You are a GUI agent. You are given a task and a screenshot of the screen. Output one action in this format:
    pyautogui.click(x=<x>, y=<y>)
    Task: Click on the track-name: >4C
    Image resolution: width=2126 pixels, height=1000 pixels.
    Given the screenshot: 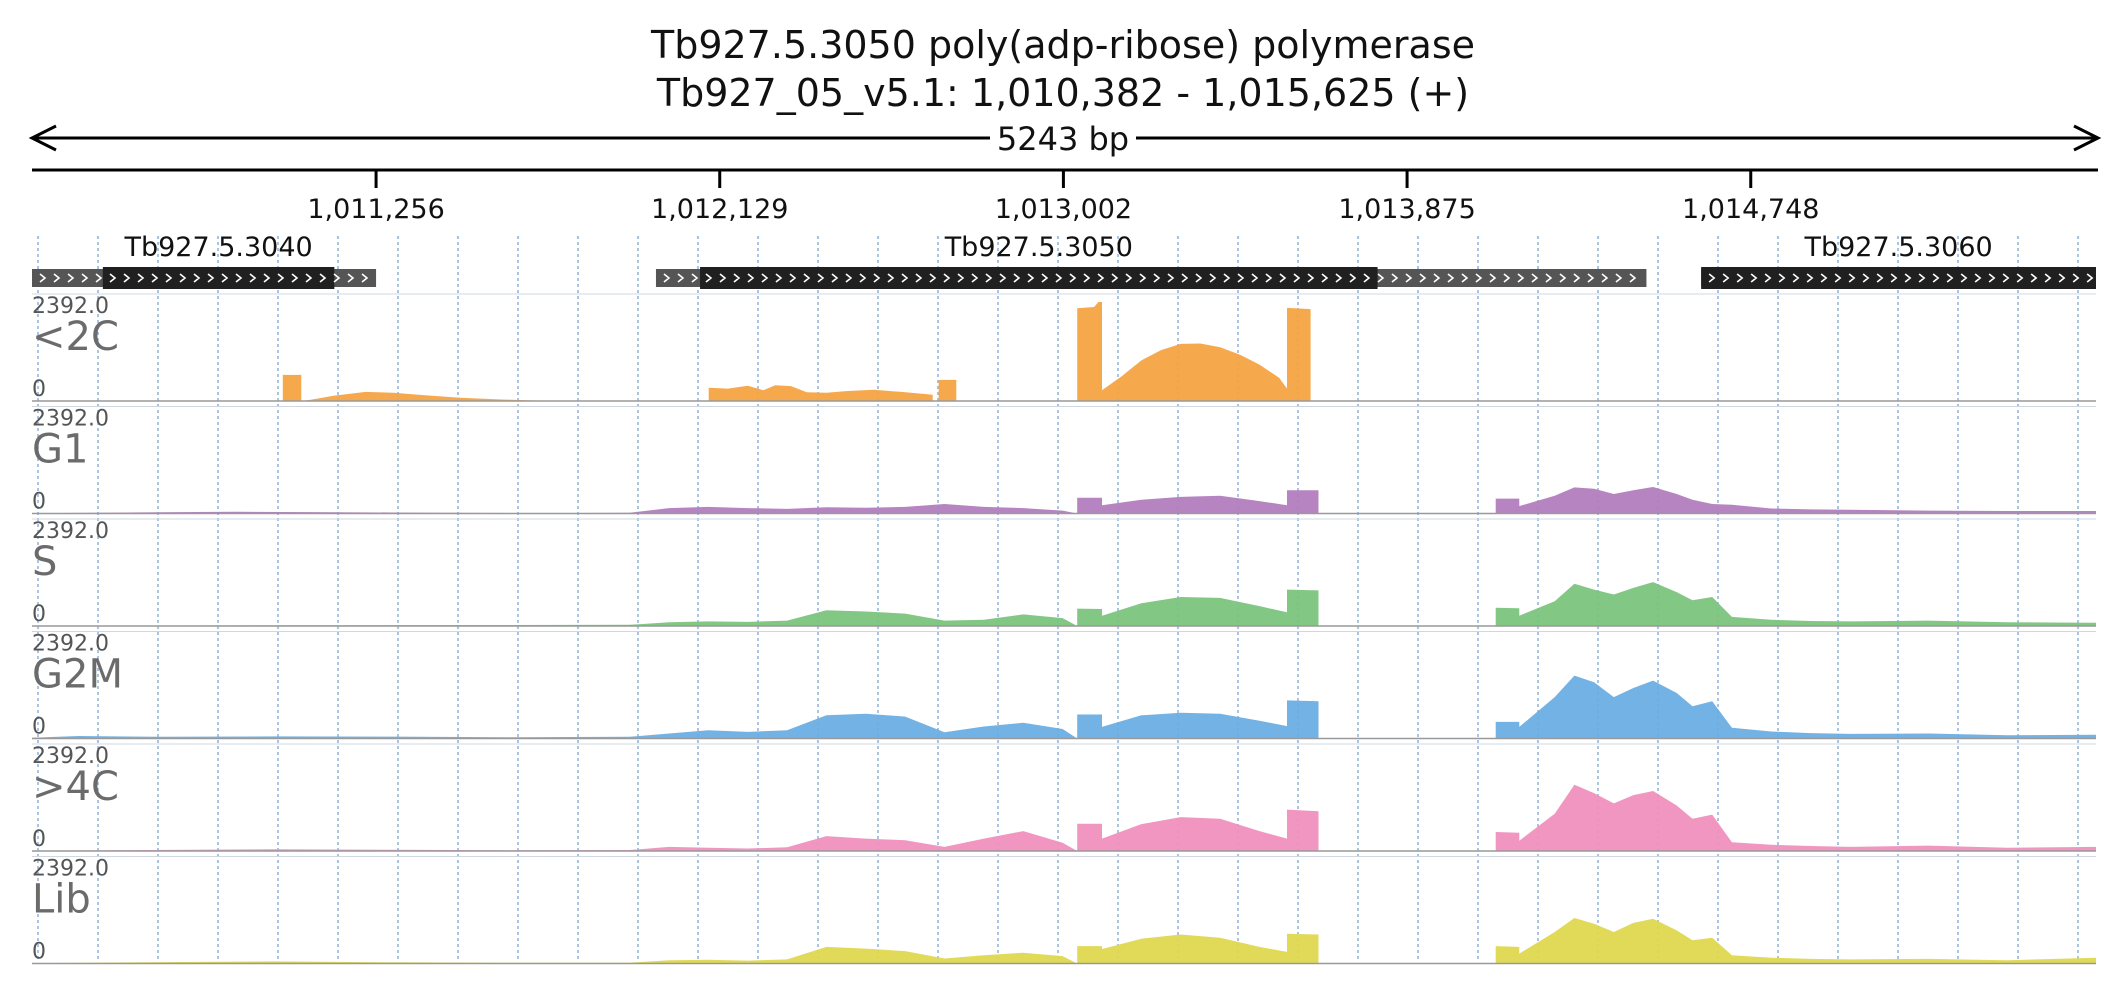 What is the action you would take?
    pyautogui.click(x=75, y=787)
    